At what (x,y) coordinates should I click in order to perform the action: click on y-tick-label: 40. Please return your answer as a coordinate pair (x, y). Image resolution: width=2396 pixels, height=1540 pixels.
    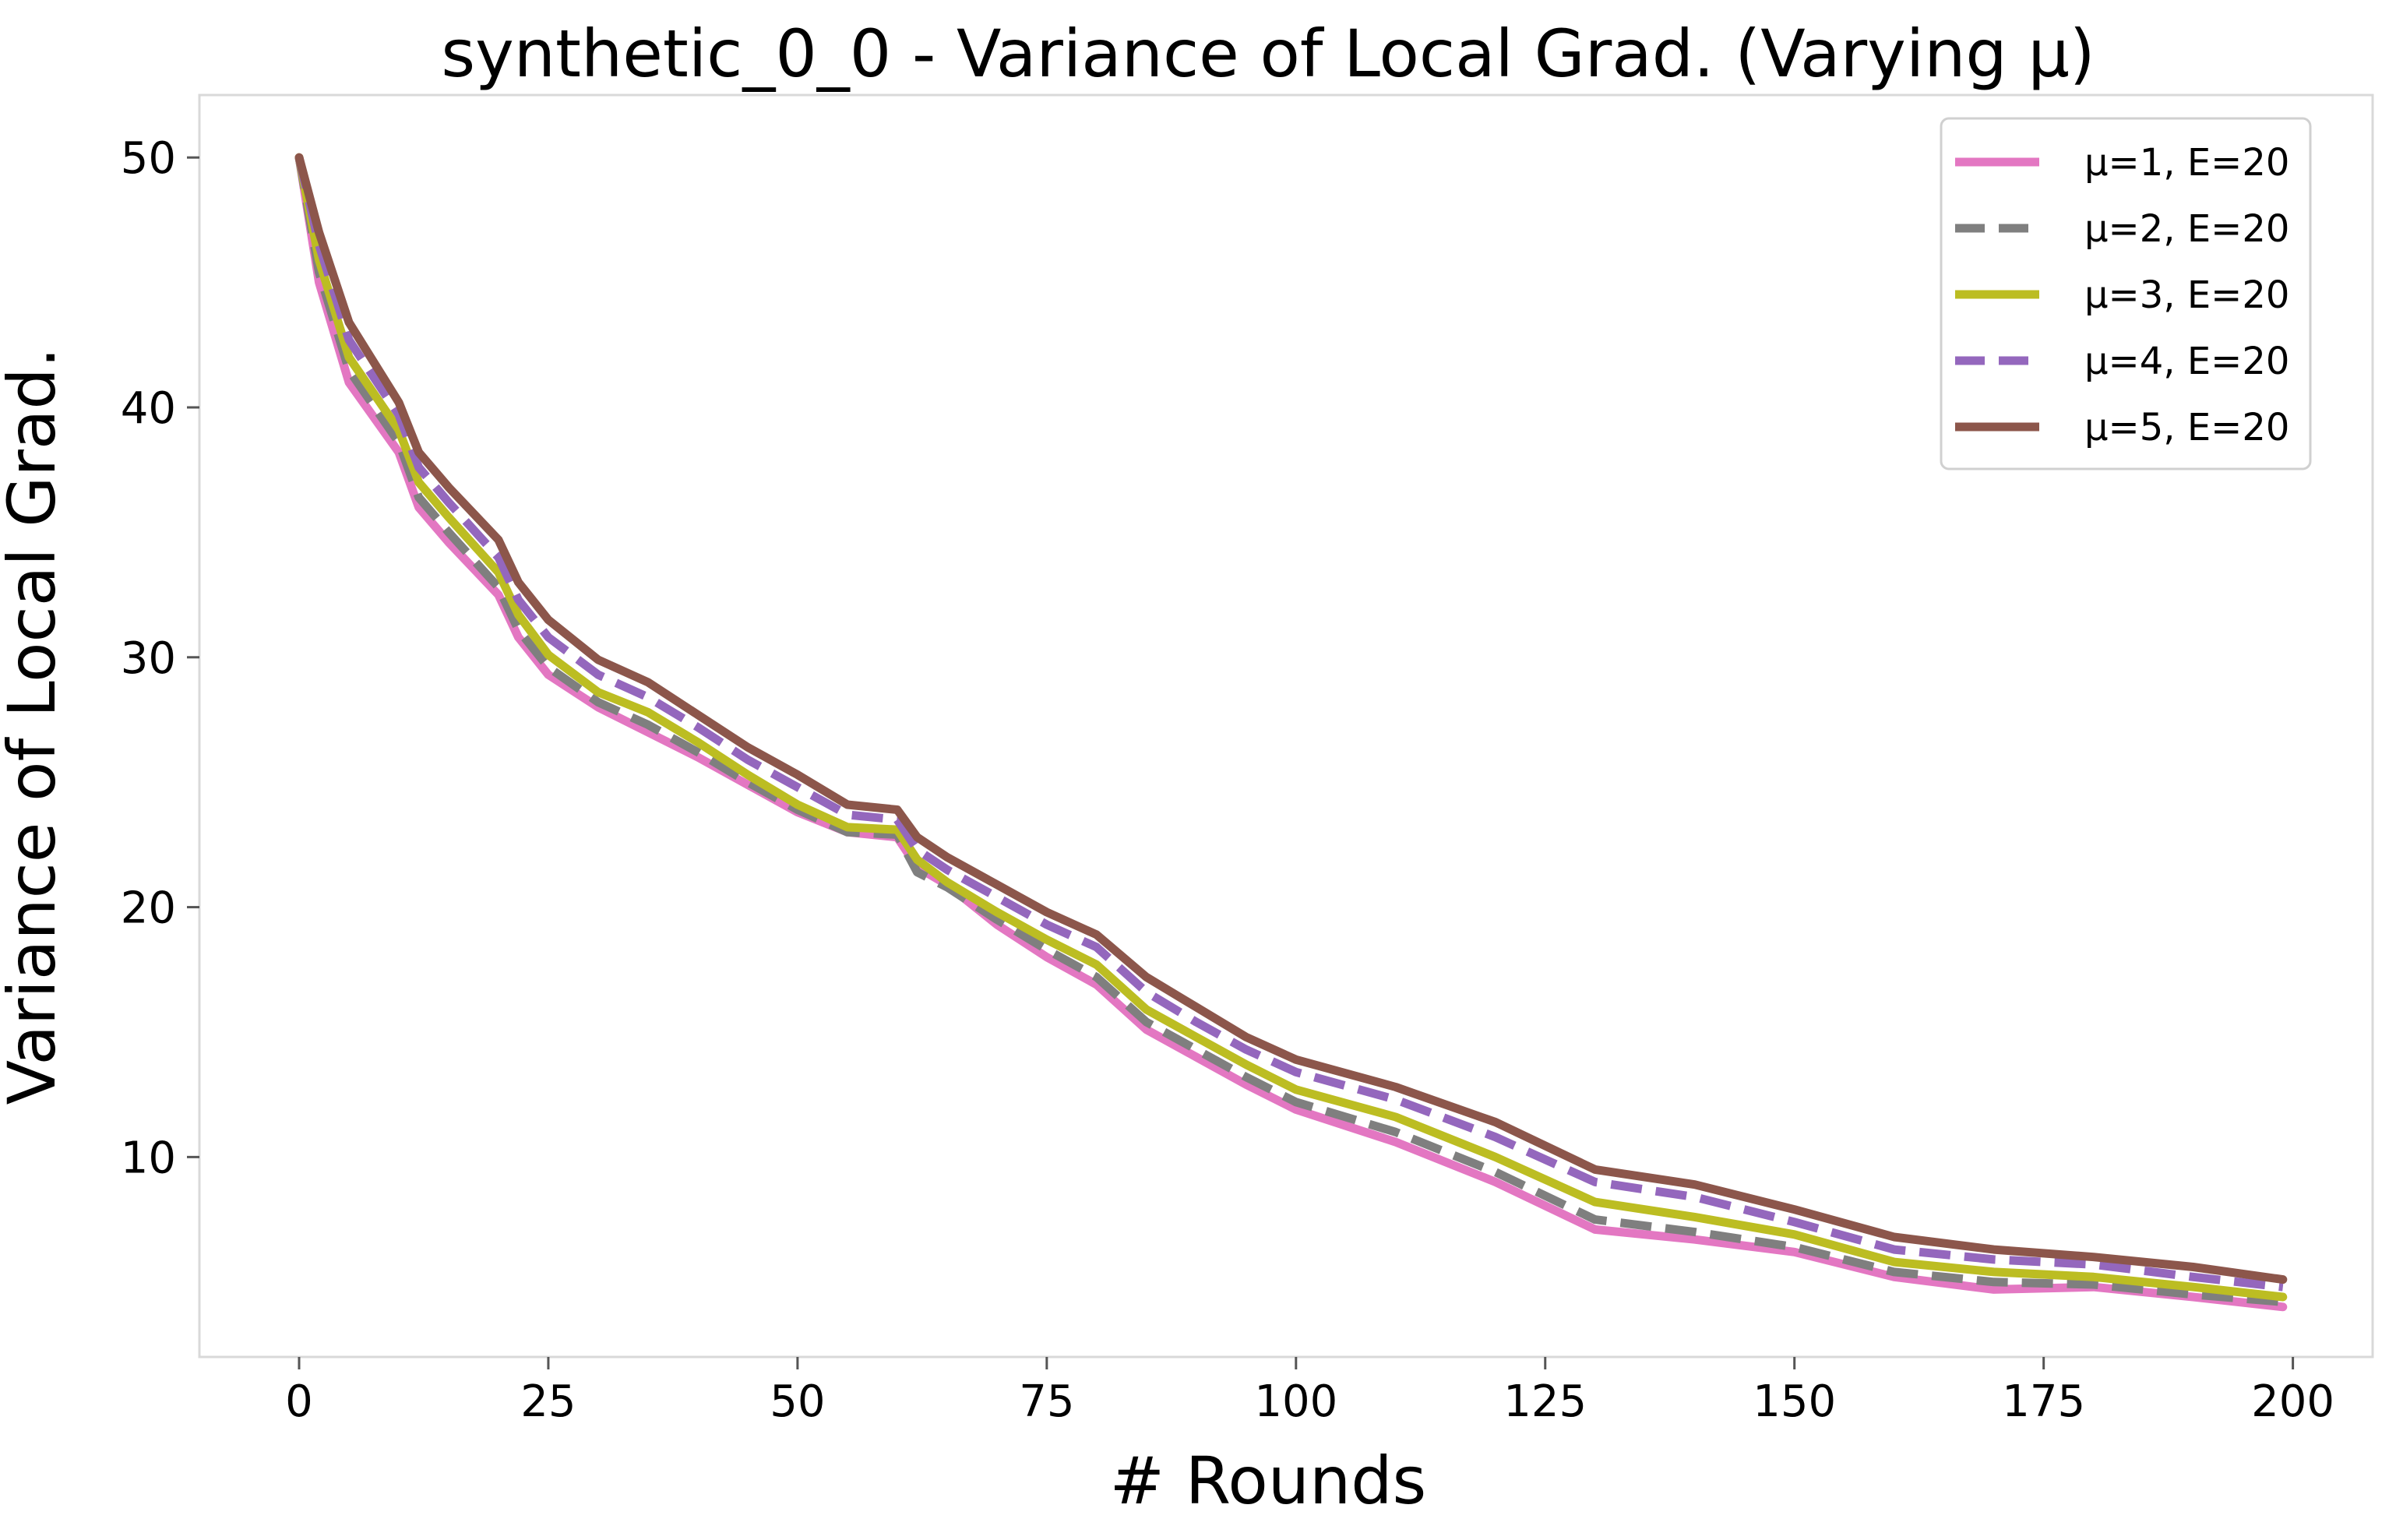
    Looking at the image, I should click on (148, 408).